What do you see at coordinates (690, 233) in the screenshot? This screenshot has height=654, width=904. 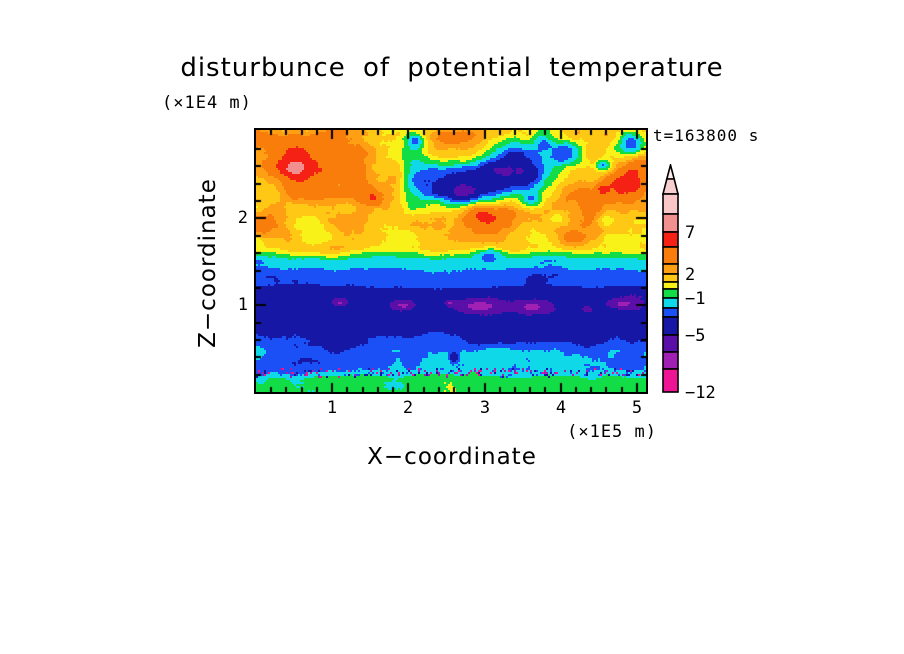 I see `colorbar-label: 7` at bounding box center [690, 233].